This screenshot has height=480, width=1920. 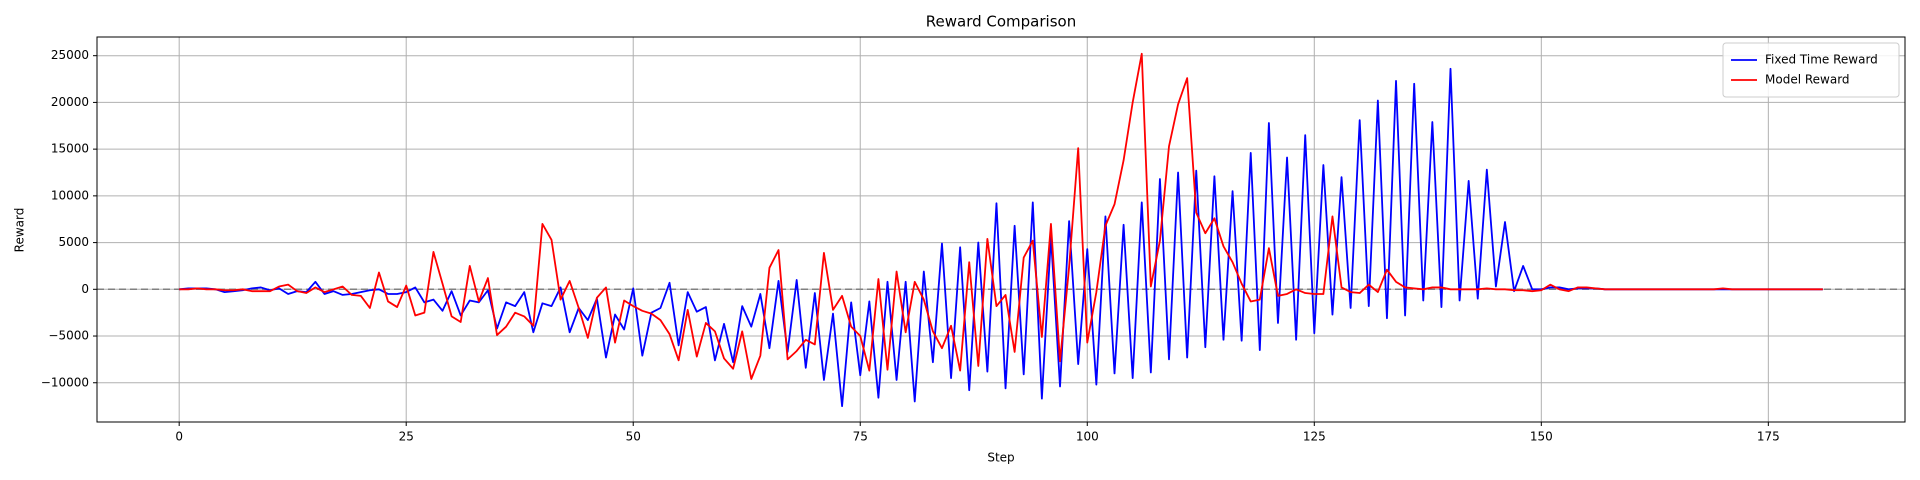 What do you see at coordinates (1541, 437) in the screenshot?
I see `x-tick-label: 150` at bounding box center [1541, 437].